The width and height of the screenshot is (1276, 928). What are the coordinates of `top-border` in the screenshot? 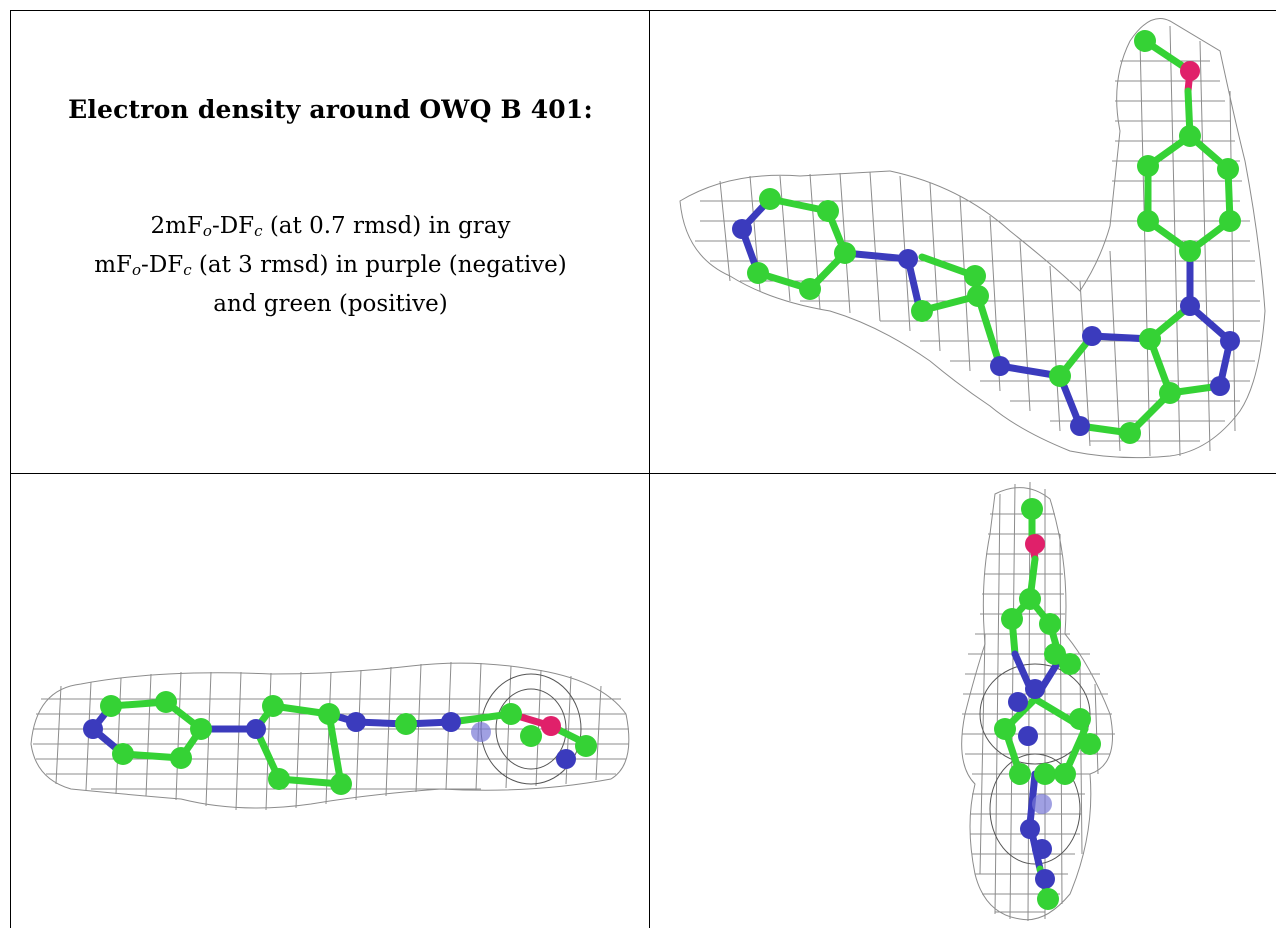 It's located at (643, 10).